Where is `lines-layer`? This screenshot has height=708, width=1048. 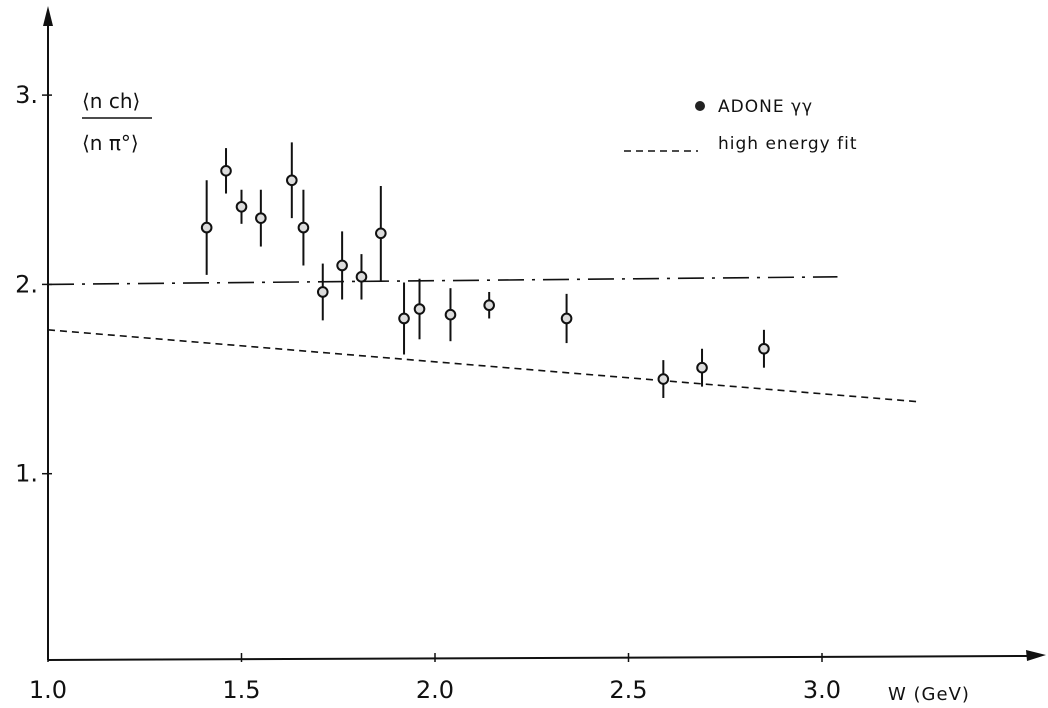
lines-layer is located at coordinates (483, 339).